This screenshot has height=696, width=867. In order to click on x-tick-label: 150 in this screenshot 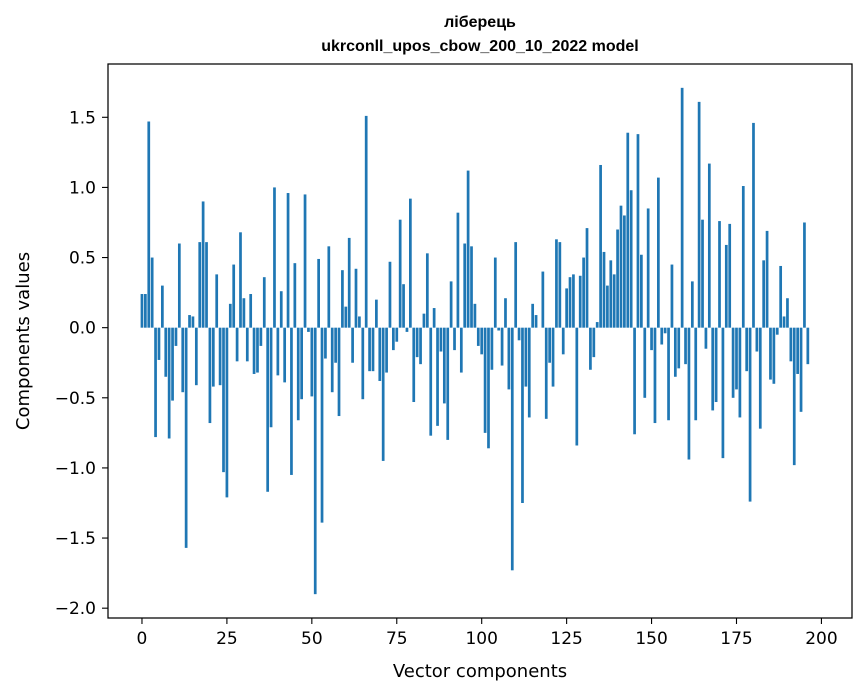, I will do `click(651, 639)`.